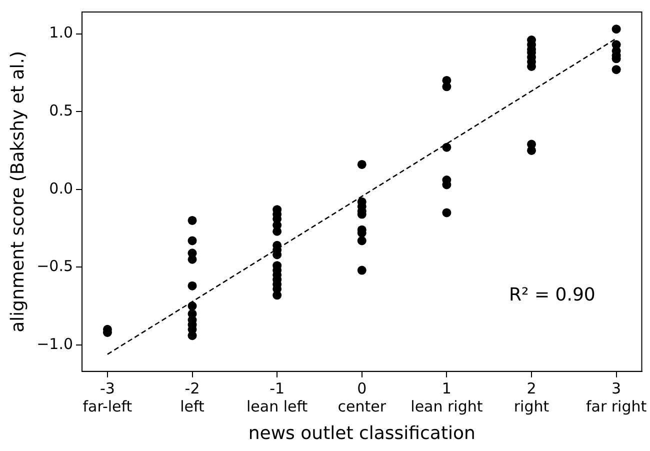  I want to click on y-tick-label: 0.0, so click(61, 188).